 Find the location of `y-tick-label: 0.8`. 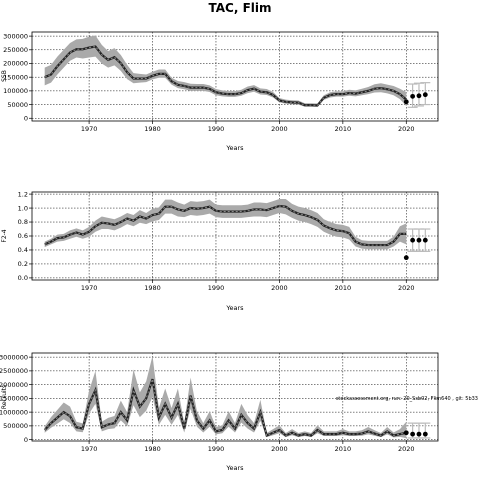

y-tick-label: 0.8 is located at coordinates (23, 222).